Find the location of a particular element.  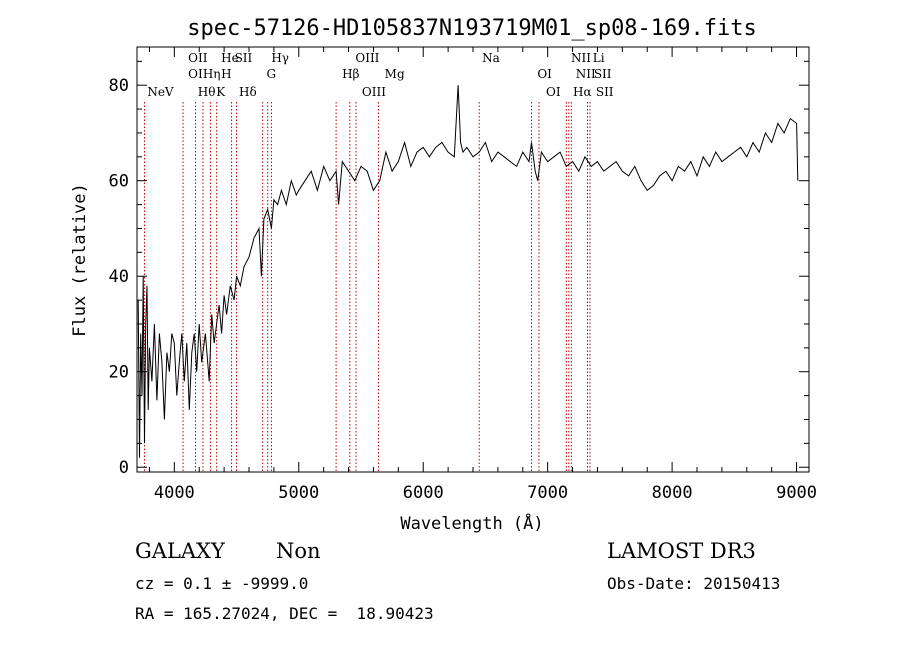

y-axis-label: Flux (relative) is located at coordinates (80, 260).